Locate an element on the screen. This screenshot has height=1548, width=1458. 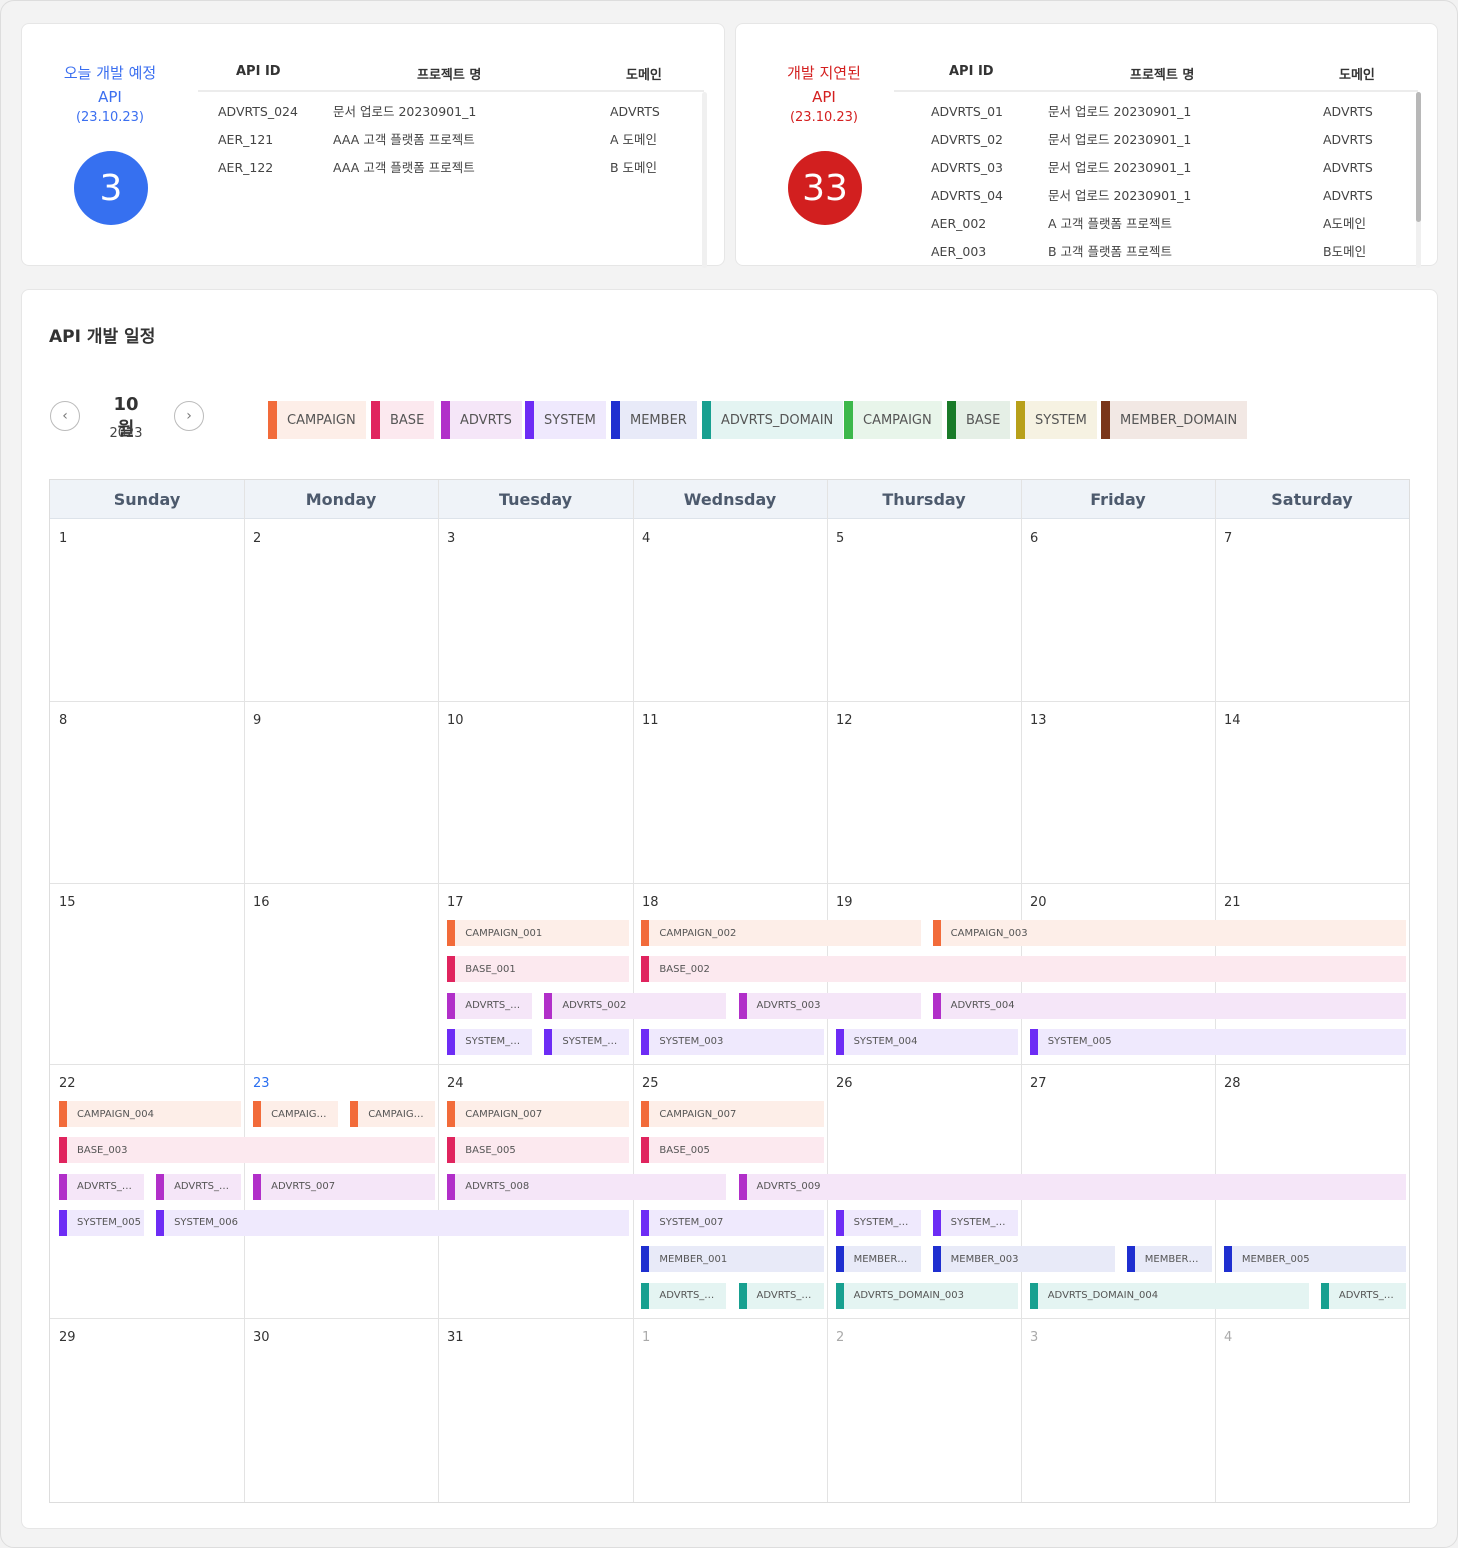
event-bar: ADVRTS_007 is located at coordinates (344, 1186).